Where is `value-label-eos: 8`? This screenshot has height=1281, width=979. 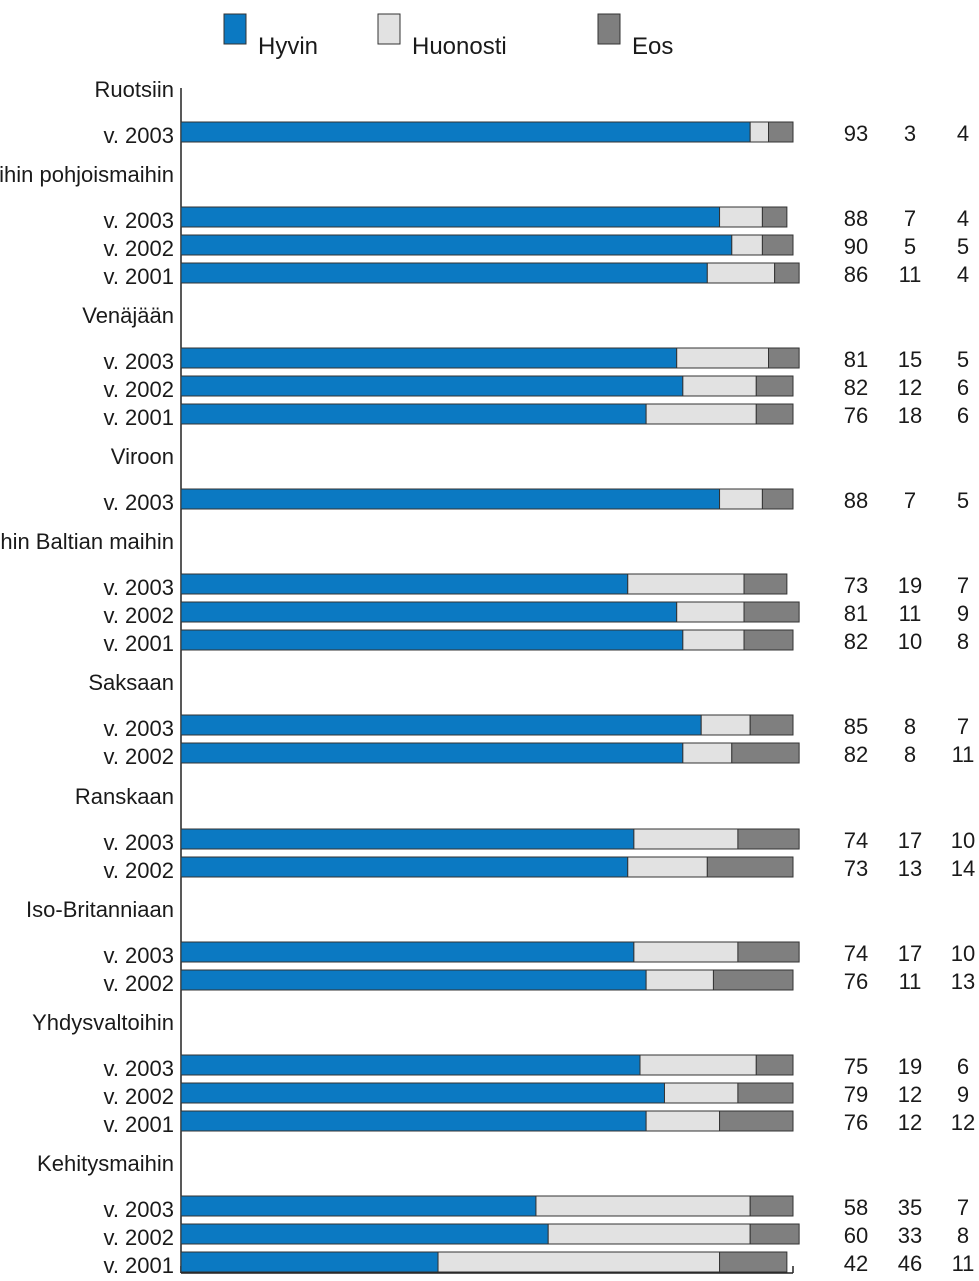
value-label-eos: 8 is located at coordinates (963, 1235).